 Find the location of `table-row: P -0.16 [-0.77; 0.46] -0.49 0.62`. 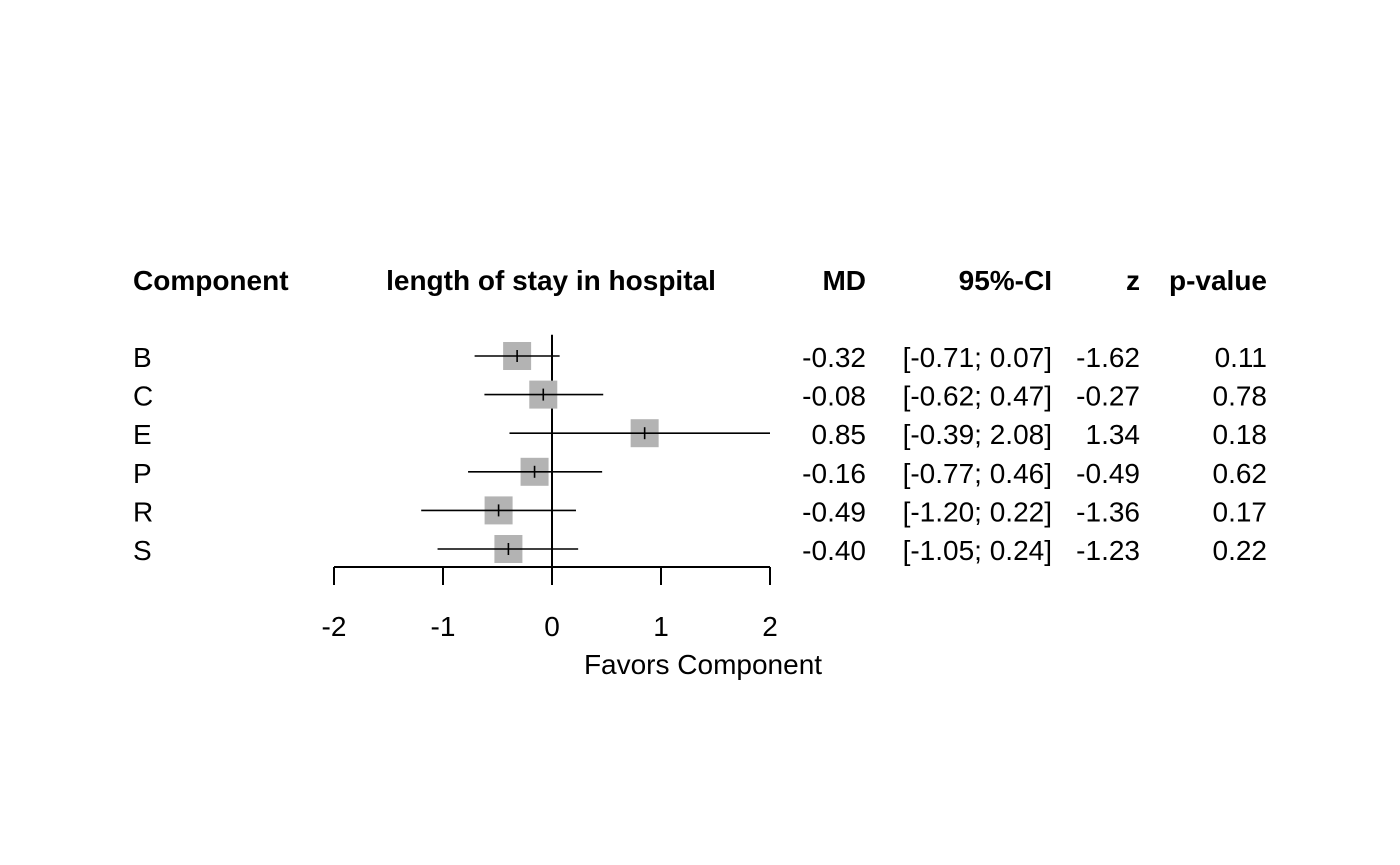

table-row: P -0.16 [-0.77; 0.46] -0.49 0.62 is located at coordinates (700, 473).